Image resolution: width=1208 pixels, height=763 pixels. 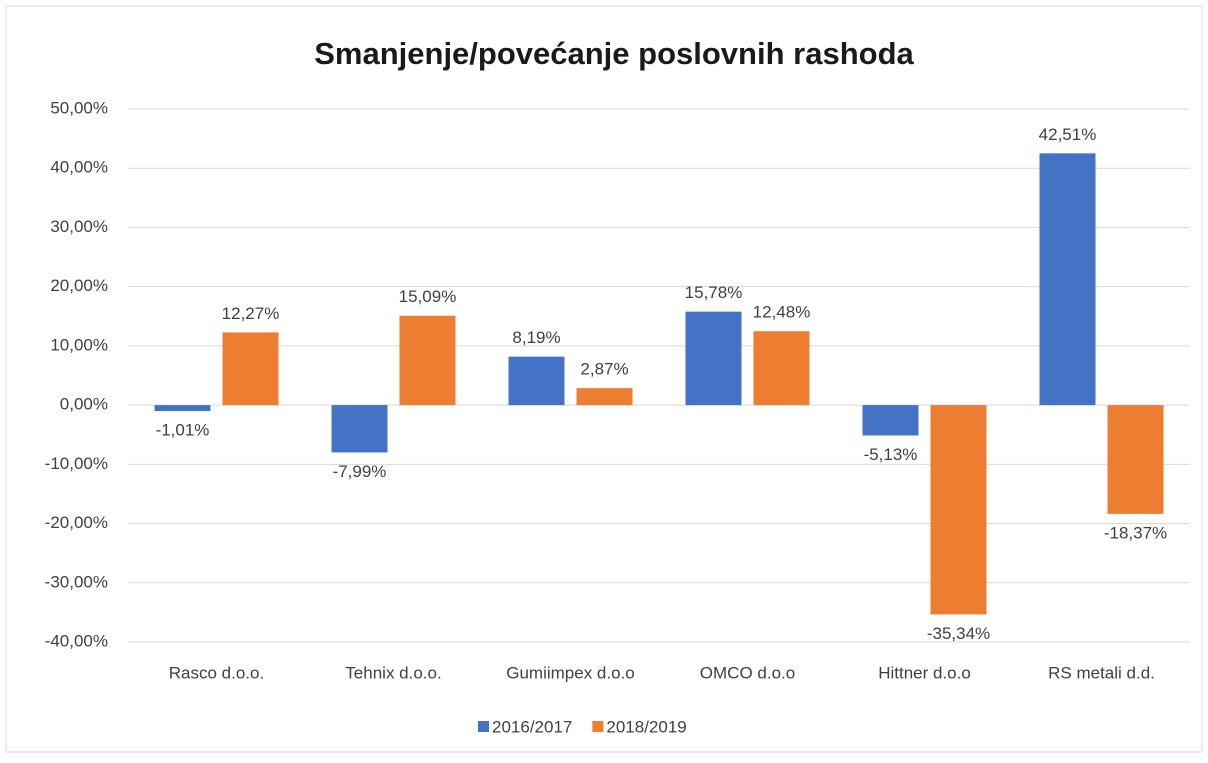 What do you see at coordinates (958, 633) in the screenshot?
I see `data-label: -35,34%` at bounding box center [958, 633].